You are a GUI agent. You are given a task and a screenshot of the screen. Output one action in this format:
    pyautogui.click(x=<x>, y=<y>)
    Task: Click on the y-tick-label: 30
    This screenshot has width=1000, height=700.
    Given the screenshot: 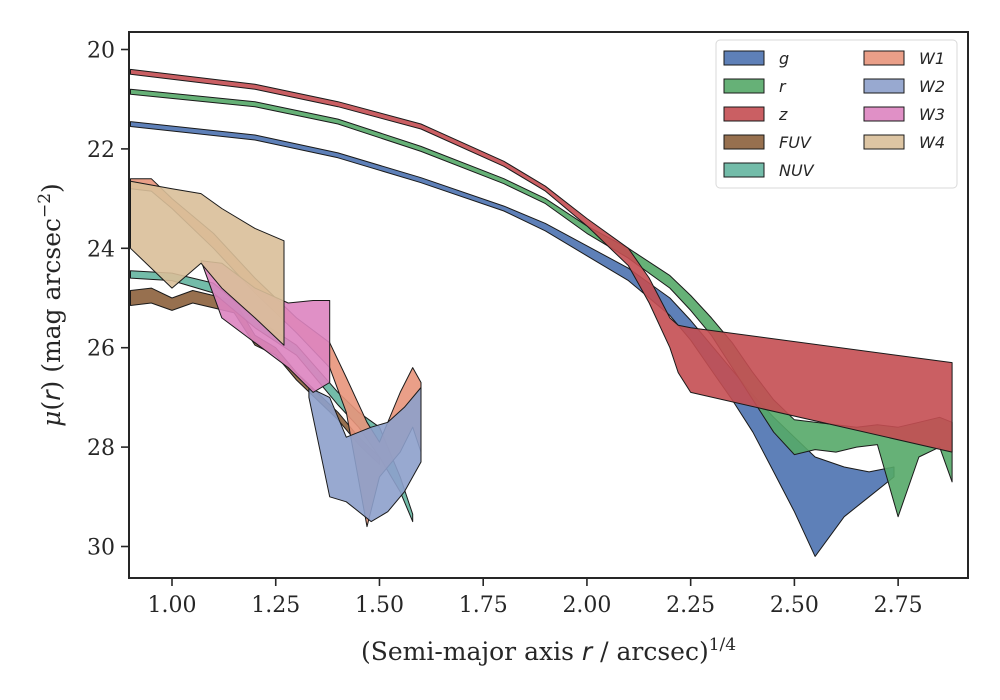 What is the action you would take?
    pyautogui.click(x=101, y=548)
    